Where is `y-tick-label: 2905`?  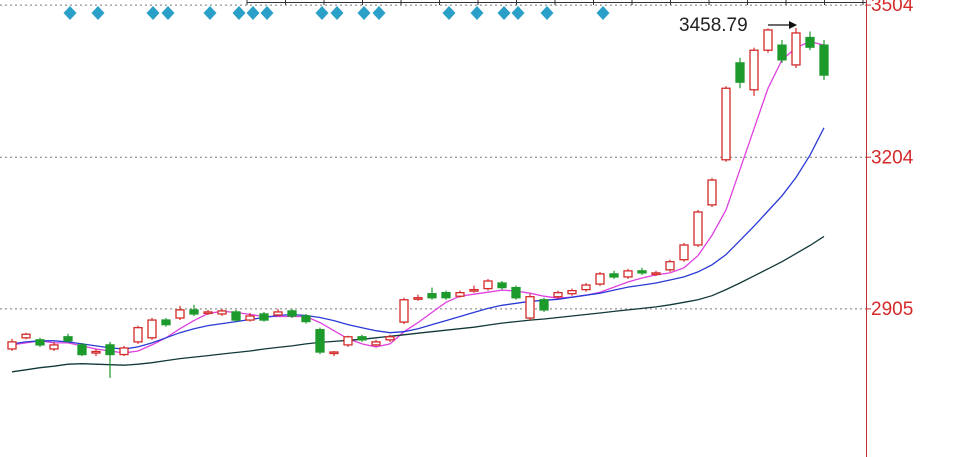
y-tick-label: 2905 is located at coordinates (892, 309).